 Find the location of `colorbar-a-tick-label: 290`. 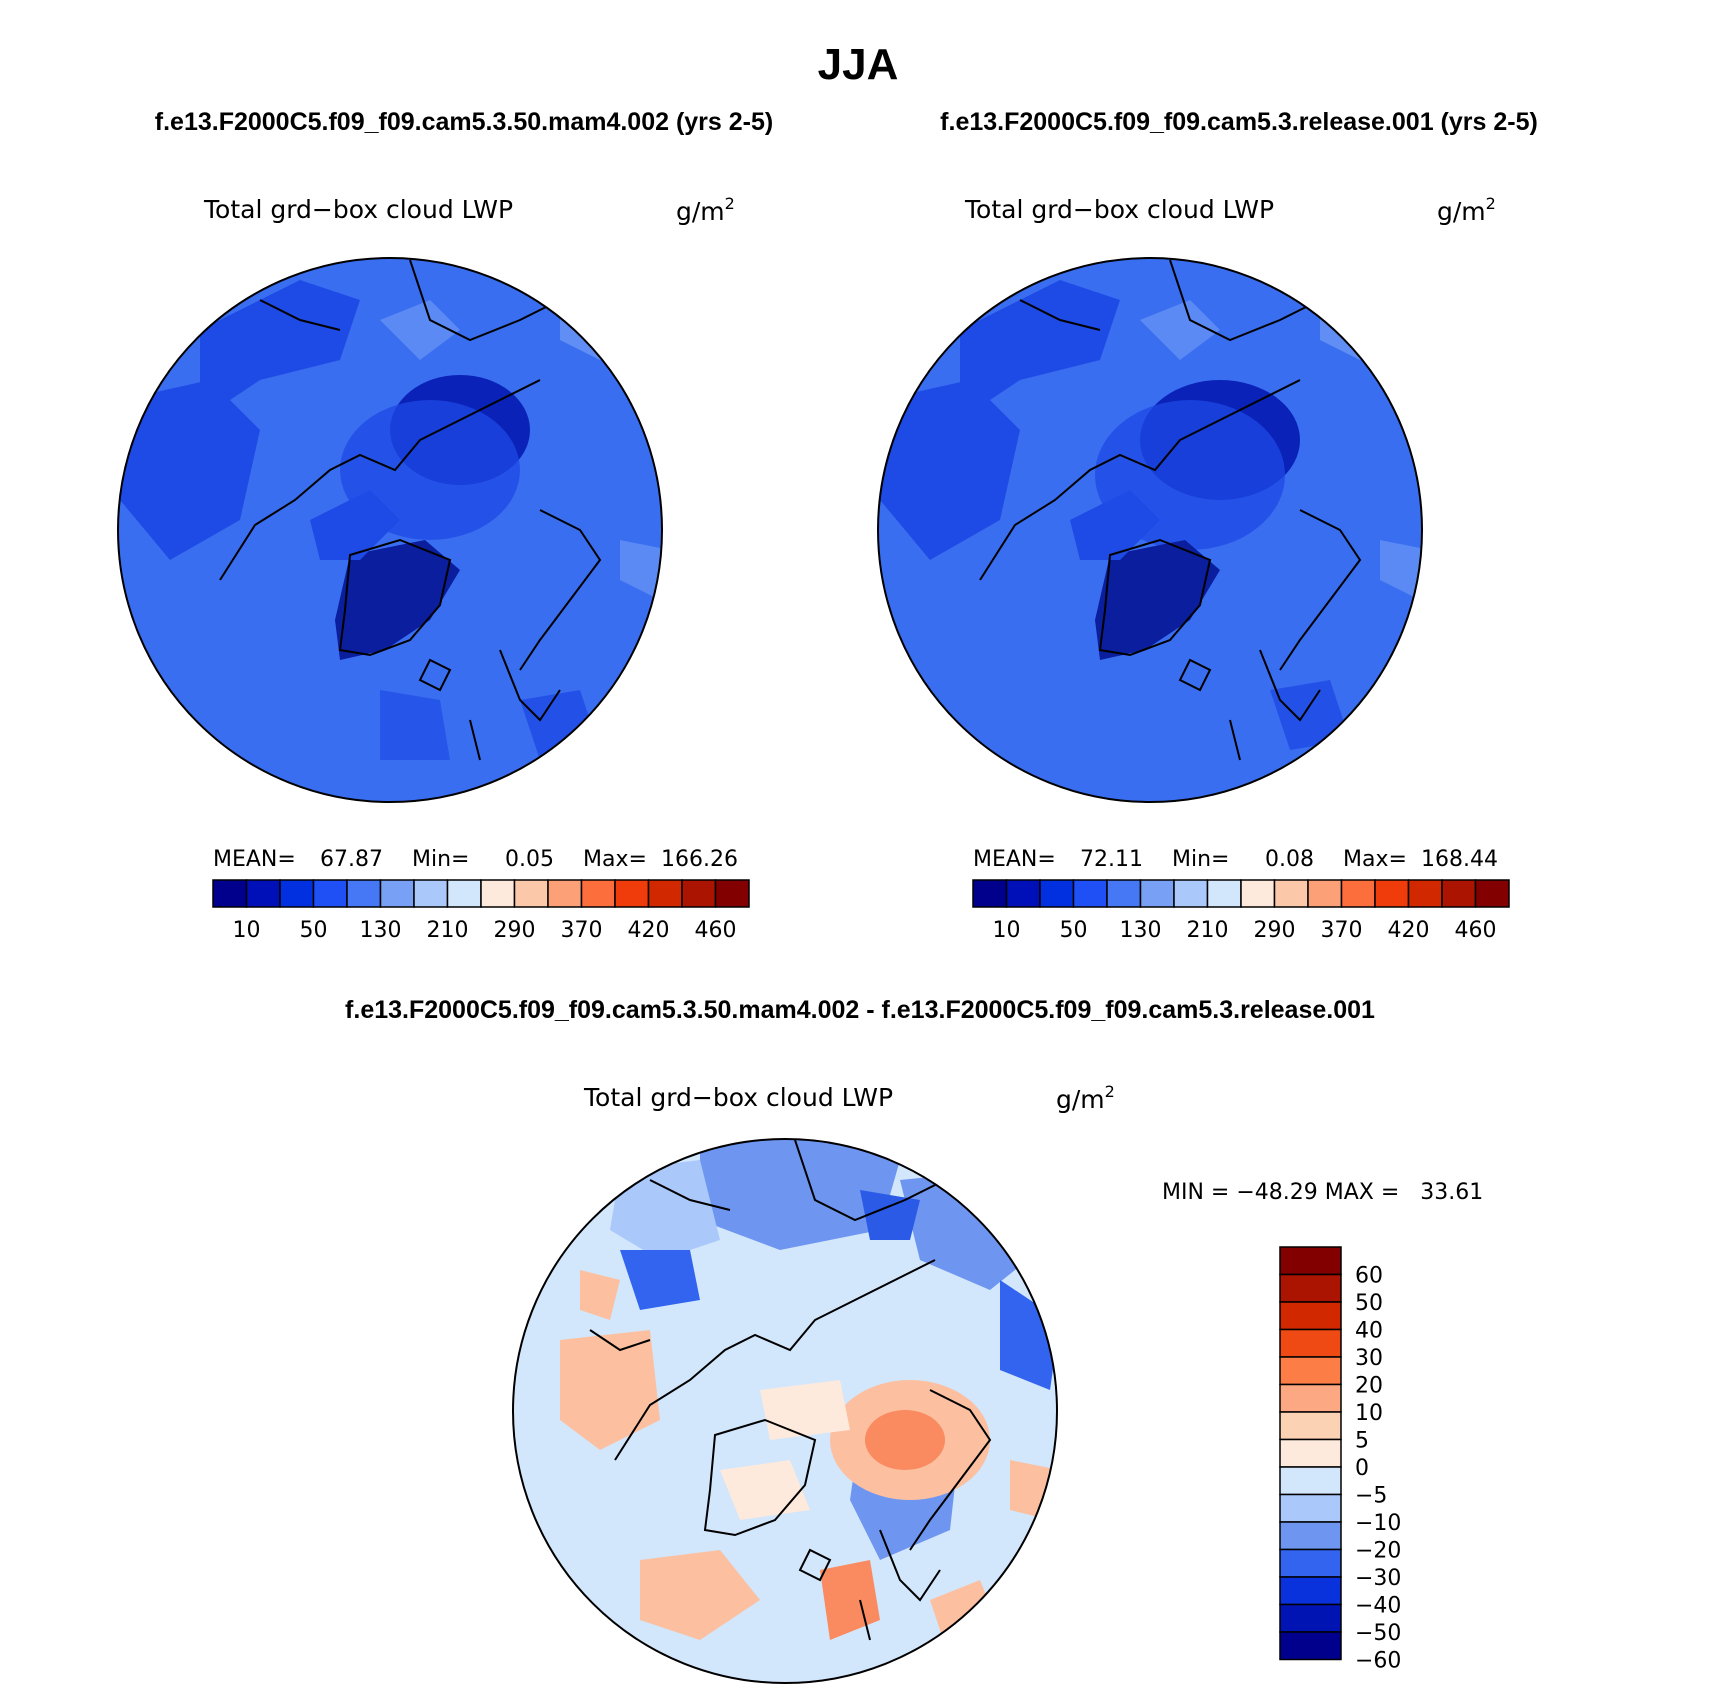

colorbar-a-tick-label: 290 is located at coordinates (515, 930).